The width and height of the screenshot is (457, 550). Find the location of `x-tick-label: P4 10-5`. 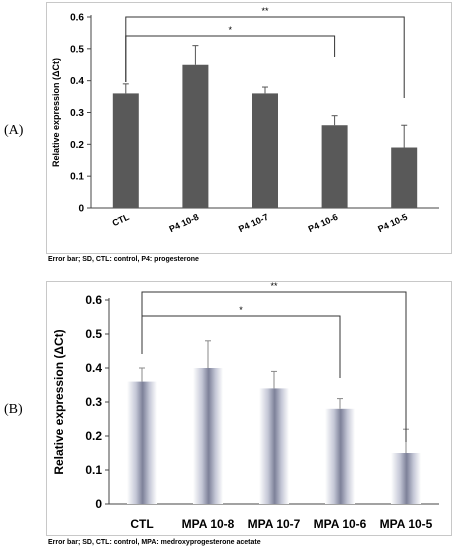

x-tick-label: P4 10-5 is located at coordinates (392, 223).